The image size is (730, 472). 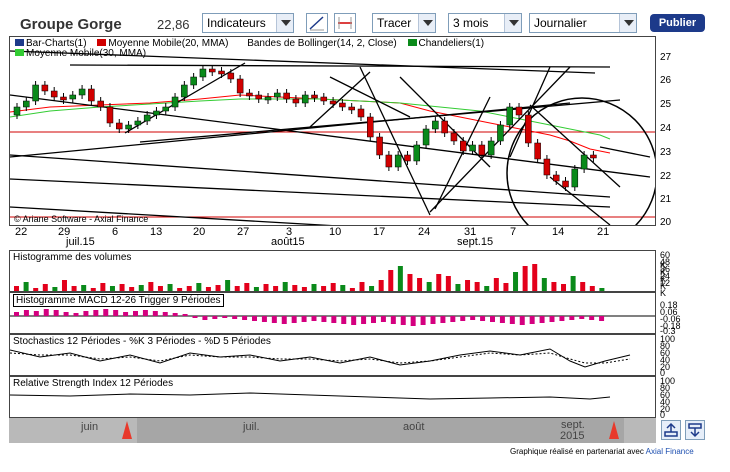 What do you see at coordinates (236, 23) in the screenshot?
I see `indicators-label: Indicateurs` at bounding box center [236, 23].